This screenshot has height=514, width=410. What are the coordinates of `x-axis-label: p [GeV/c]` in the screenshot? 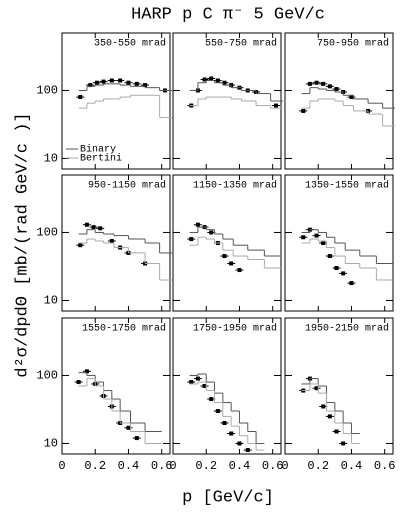 It's located at (228, 497).